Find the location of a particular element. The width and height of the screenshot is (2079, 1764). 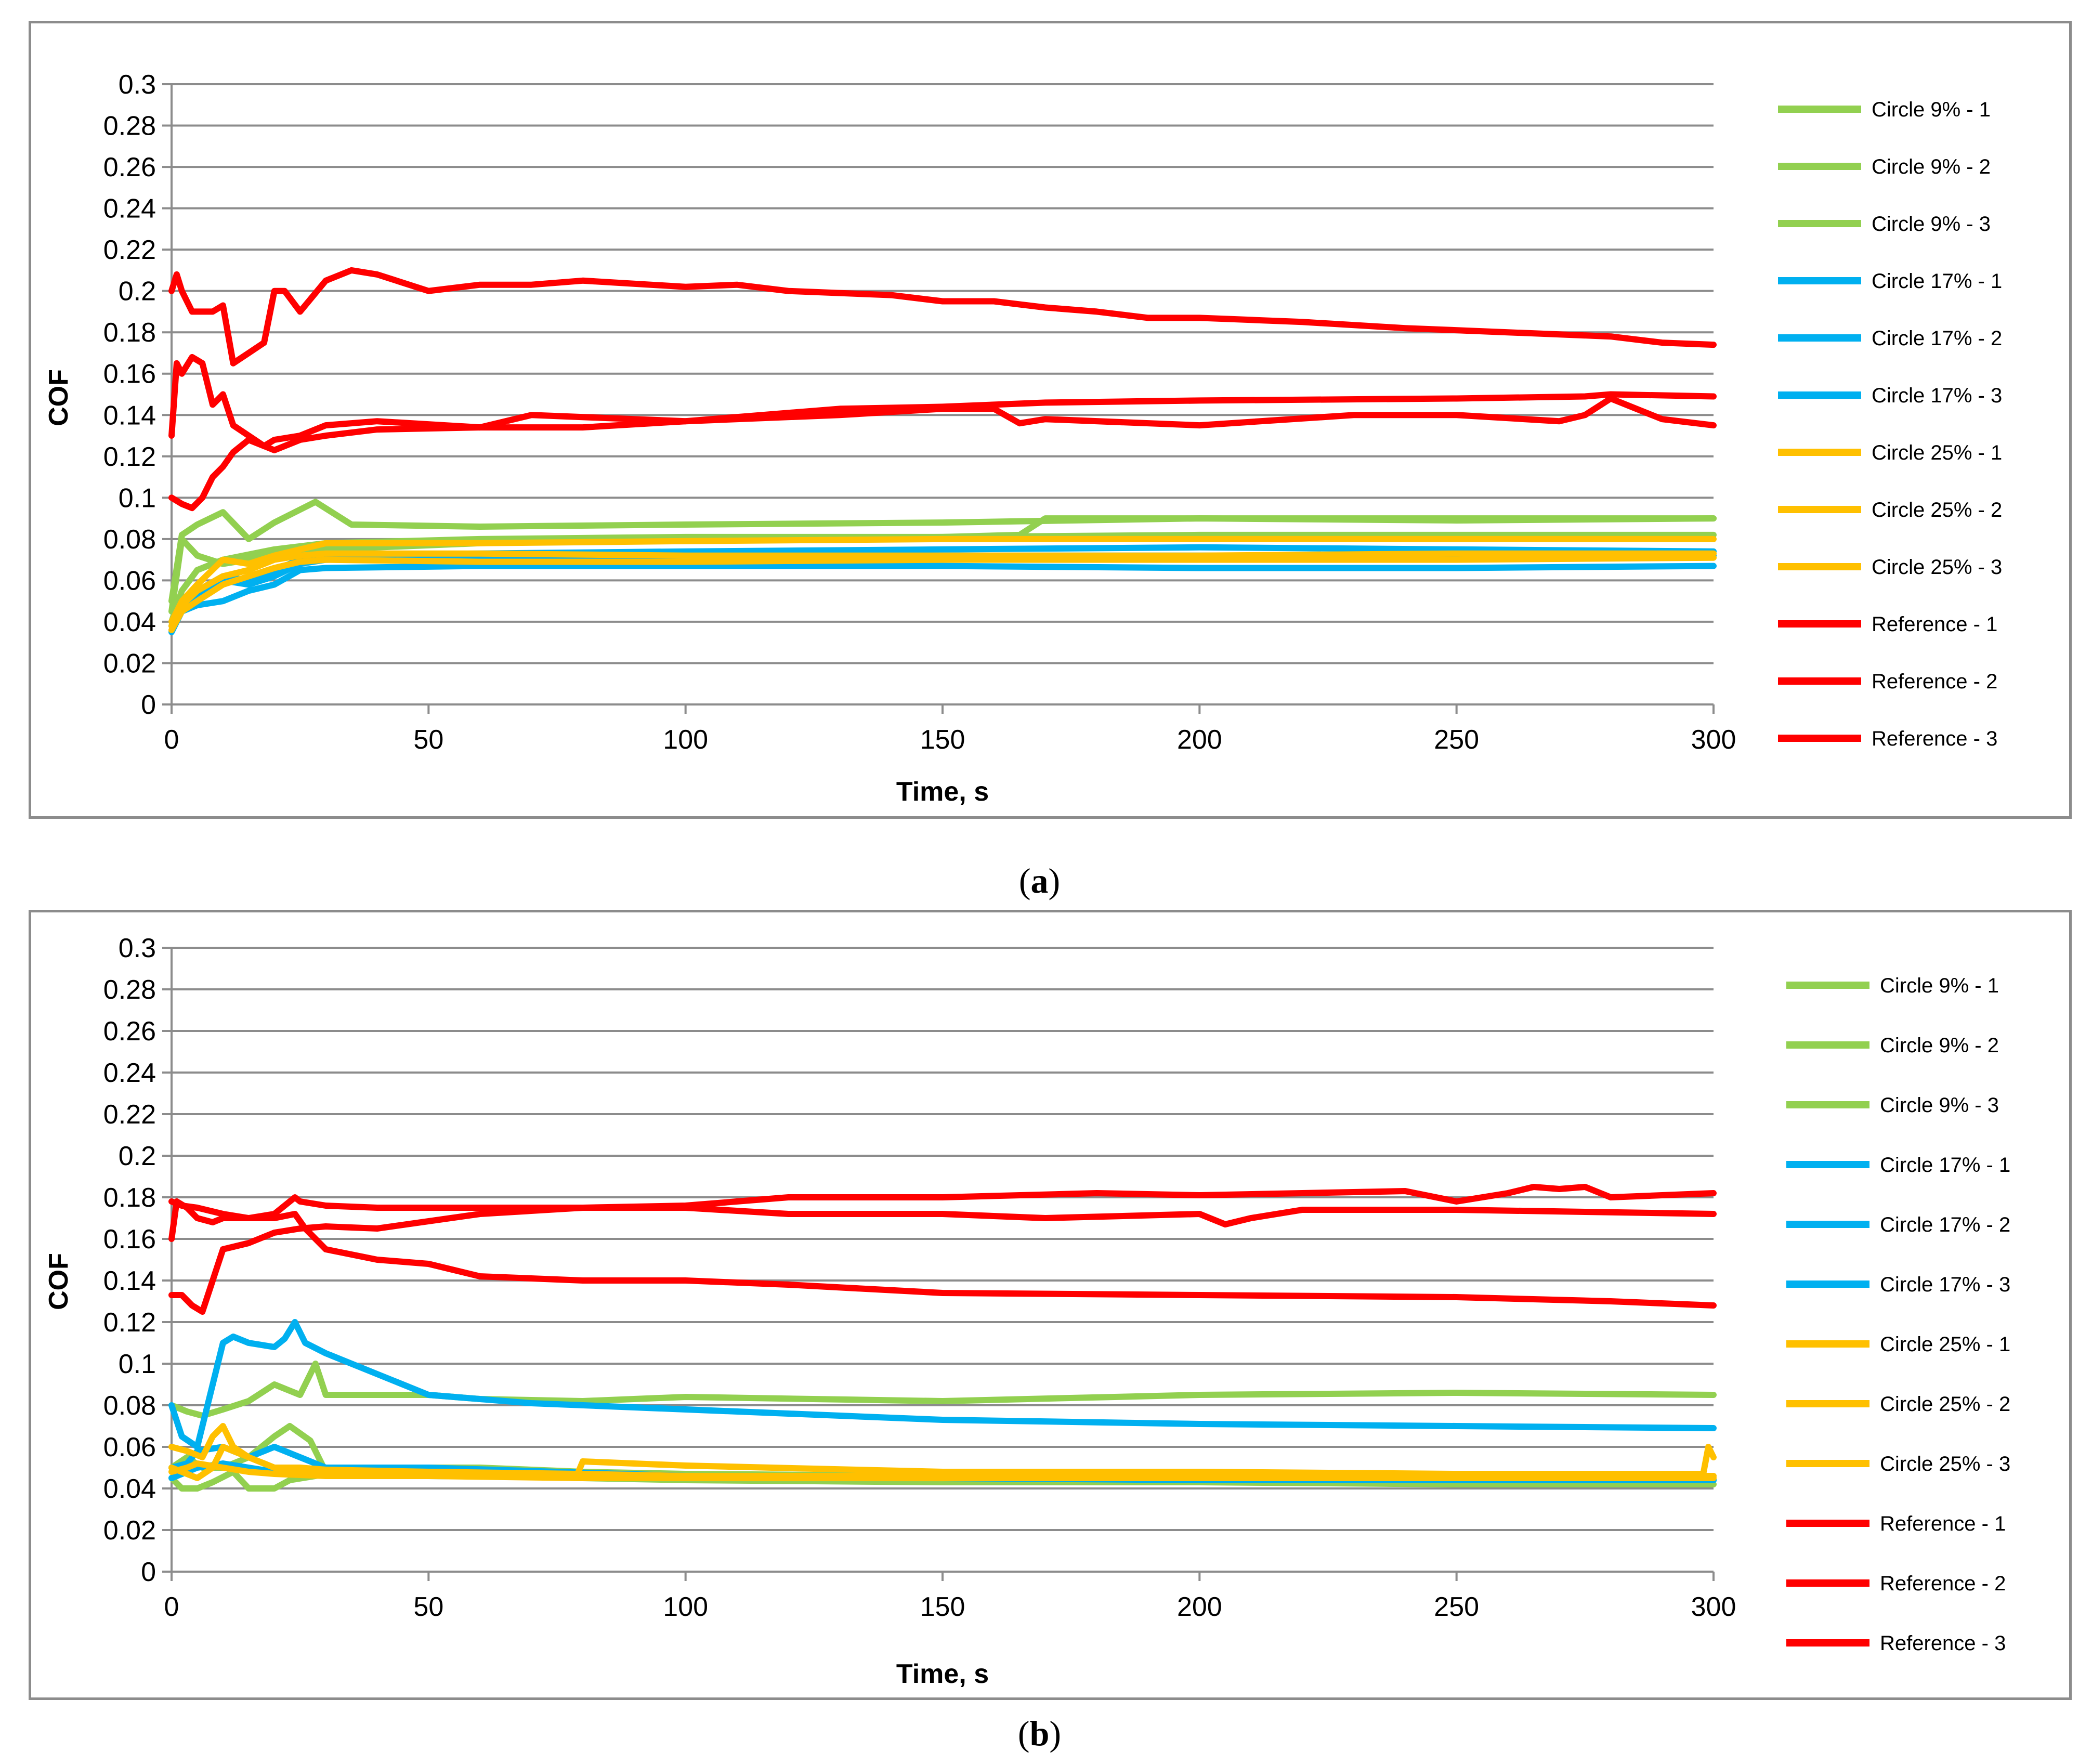

caption-b-label: b is located at coordinates (1039, 1733).